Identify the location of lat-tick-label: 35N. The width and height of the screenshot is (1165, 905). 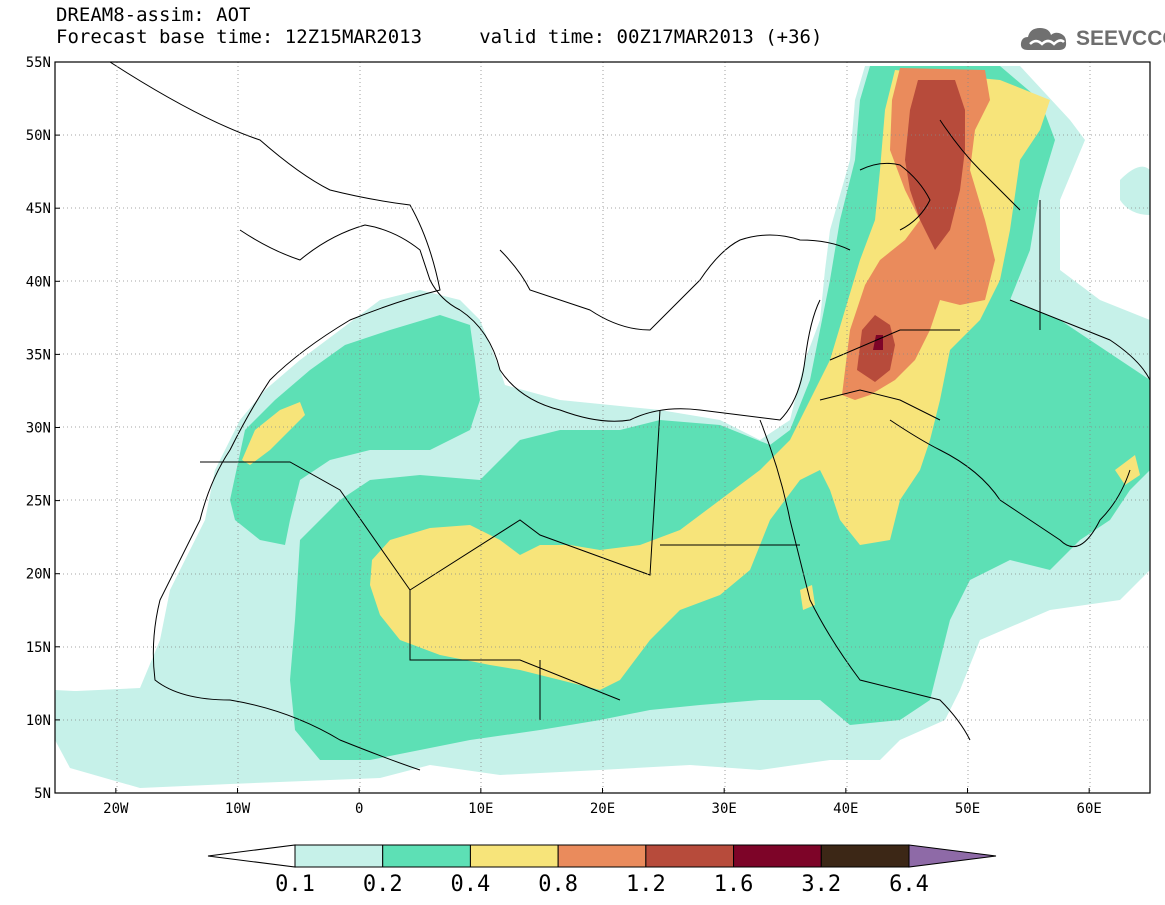
(38, 355).